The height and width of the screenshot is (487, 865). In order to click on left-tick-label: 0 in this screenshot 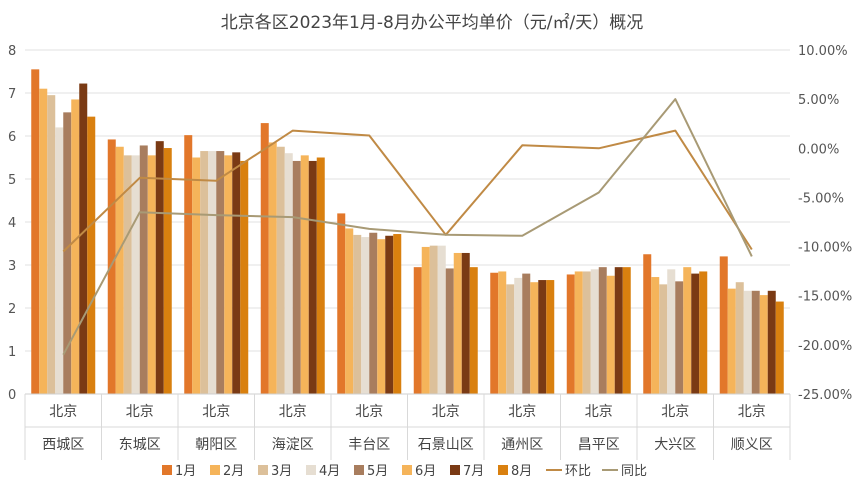, I will do `click(12, 395)`.